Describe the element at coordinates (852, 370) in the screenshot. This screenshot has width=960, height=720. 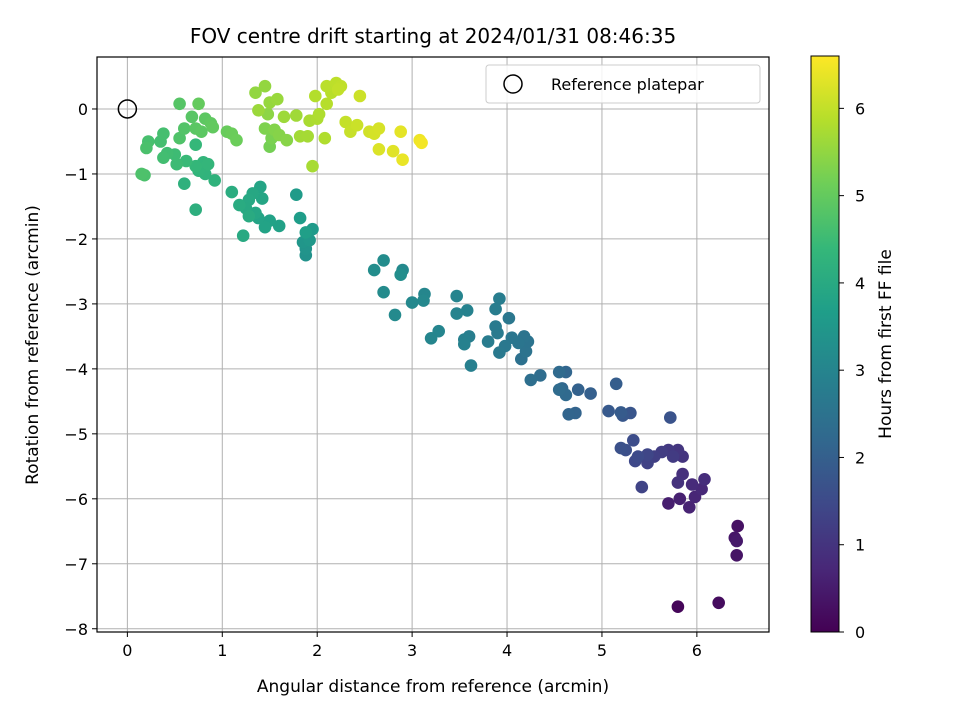
I see `colorbar-ticks: 0 1 2 3 4 5 6` at that location.